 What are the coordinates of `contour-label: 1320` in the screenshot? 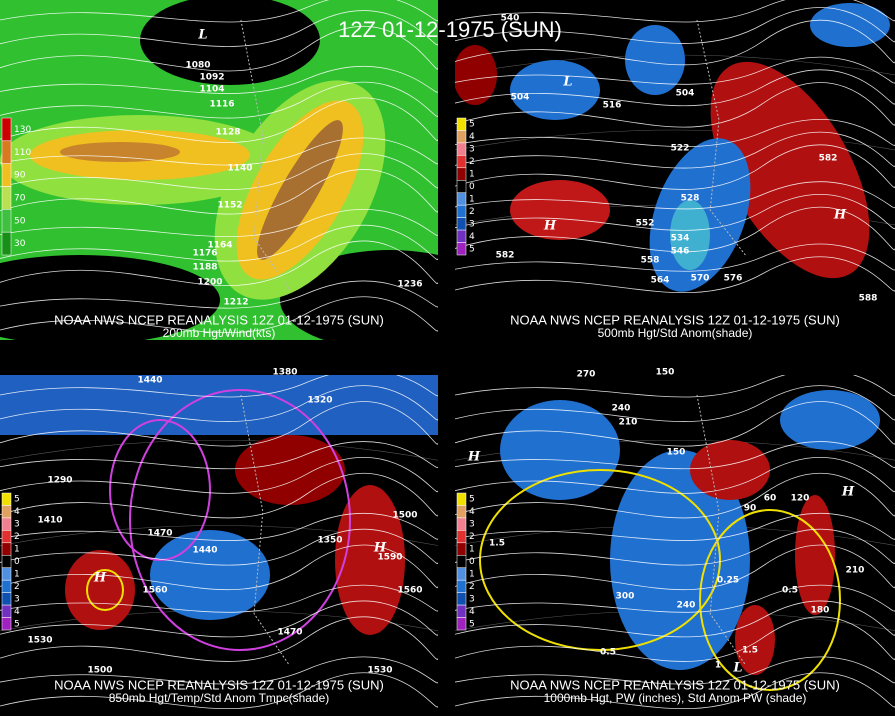 It's located at (319, 401).